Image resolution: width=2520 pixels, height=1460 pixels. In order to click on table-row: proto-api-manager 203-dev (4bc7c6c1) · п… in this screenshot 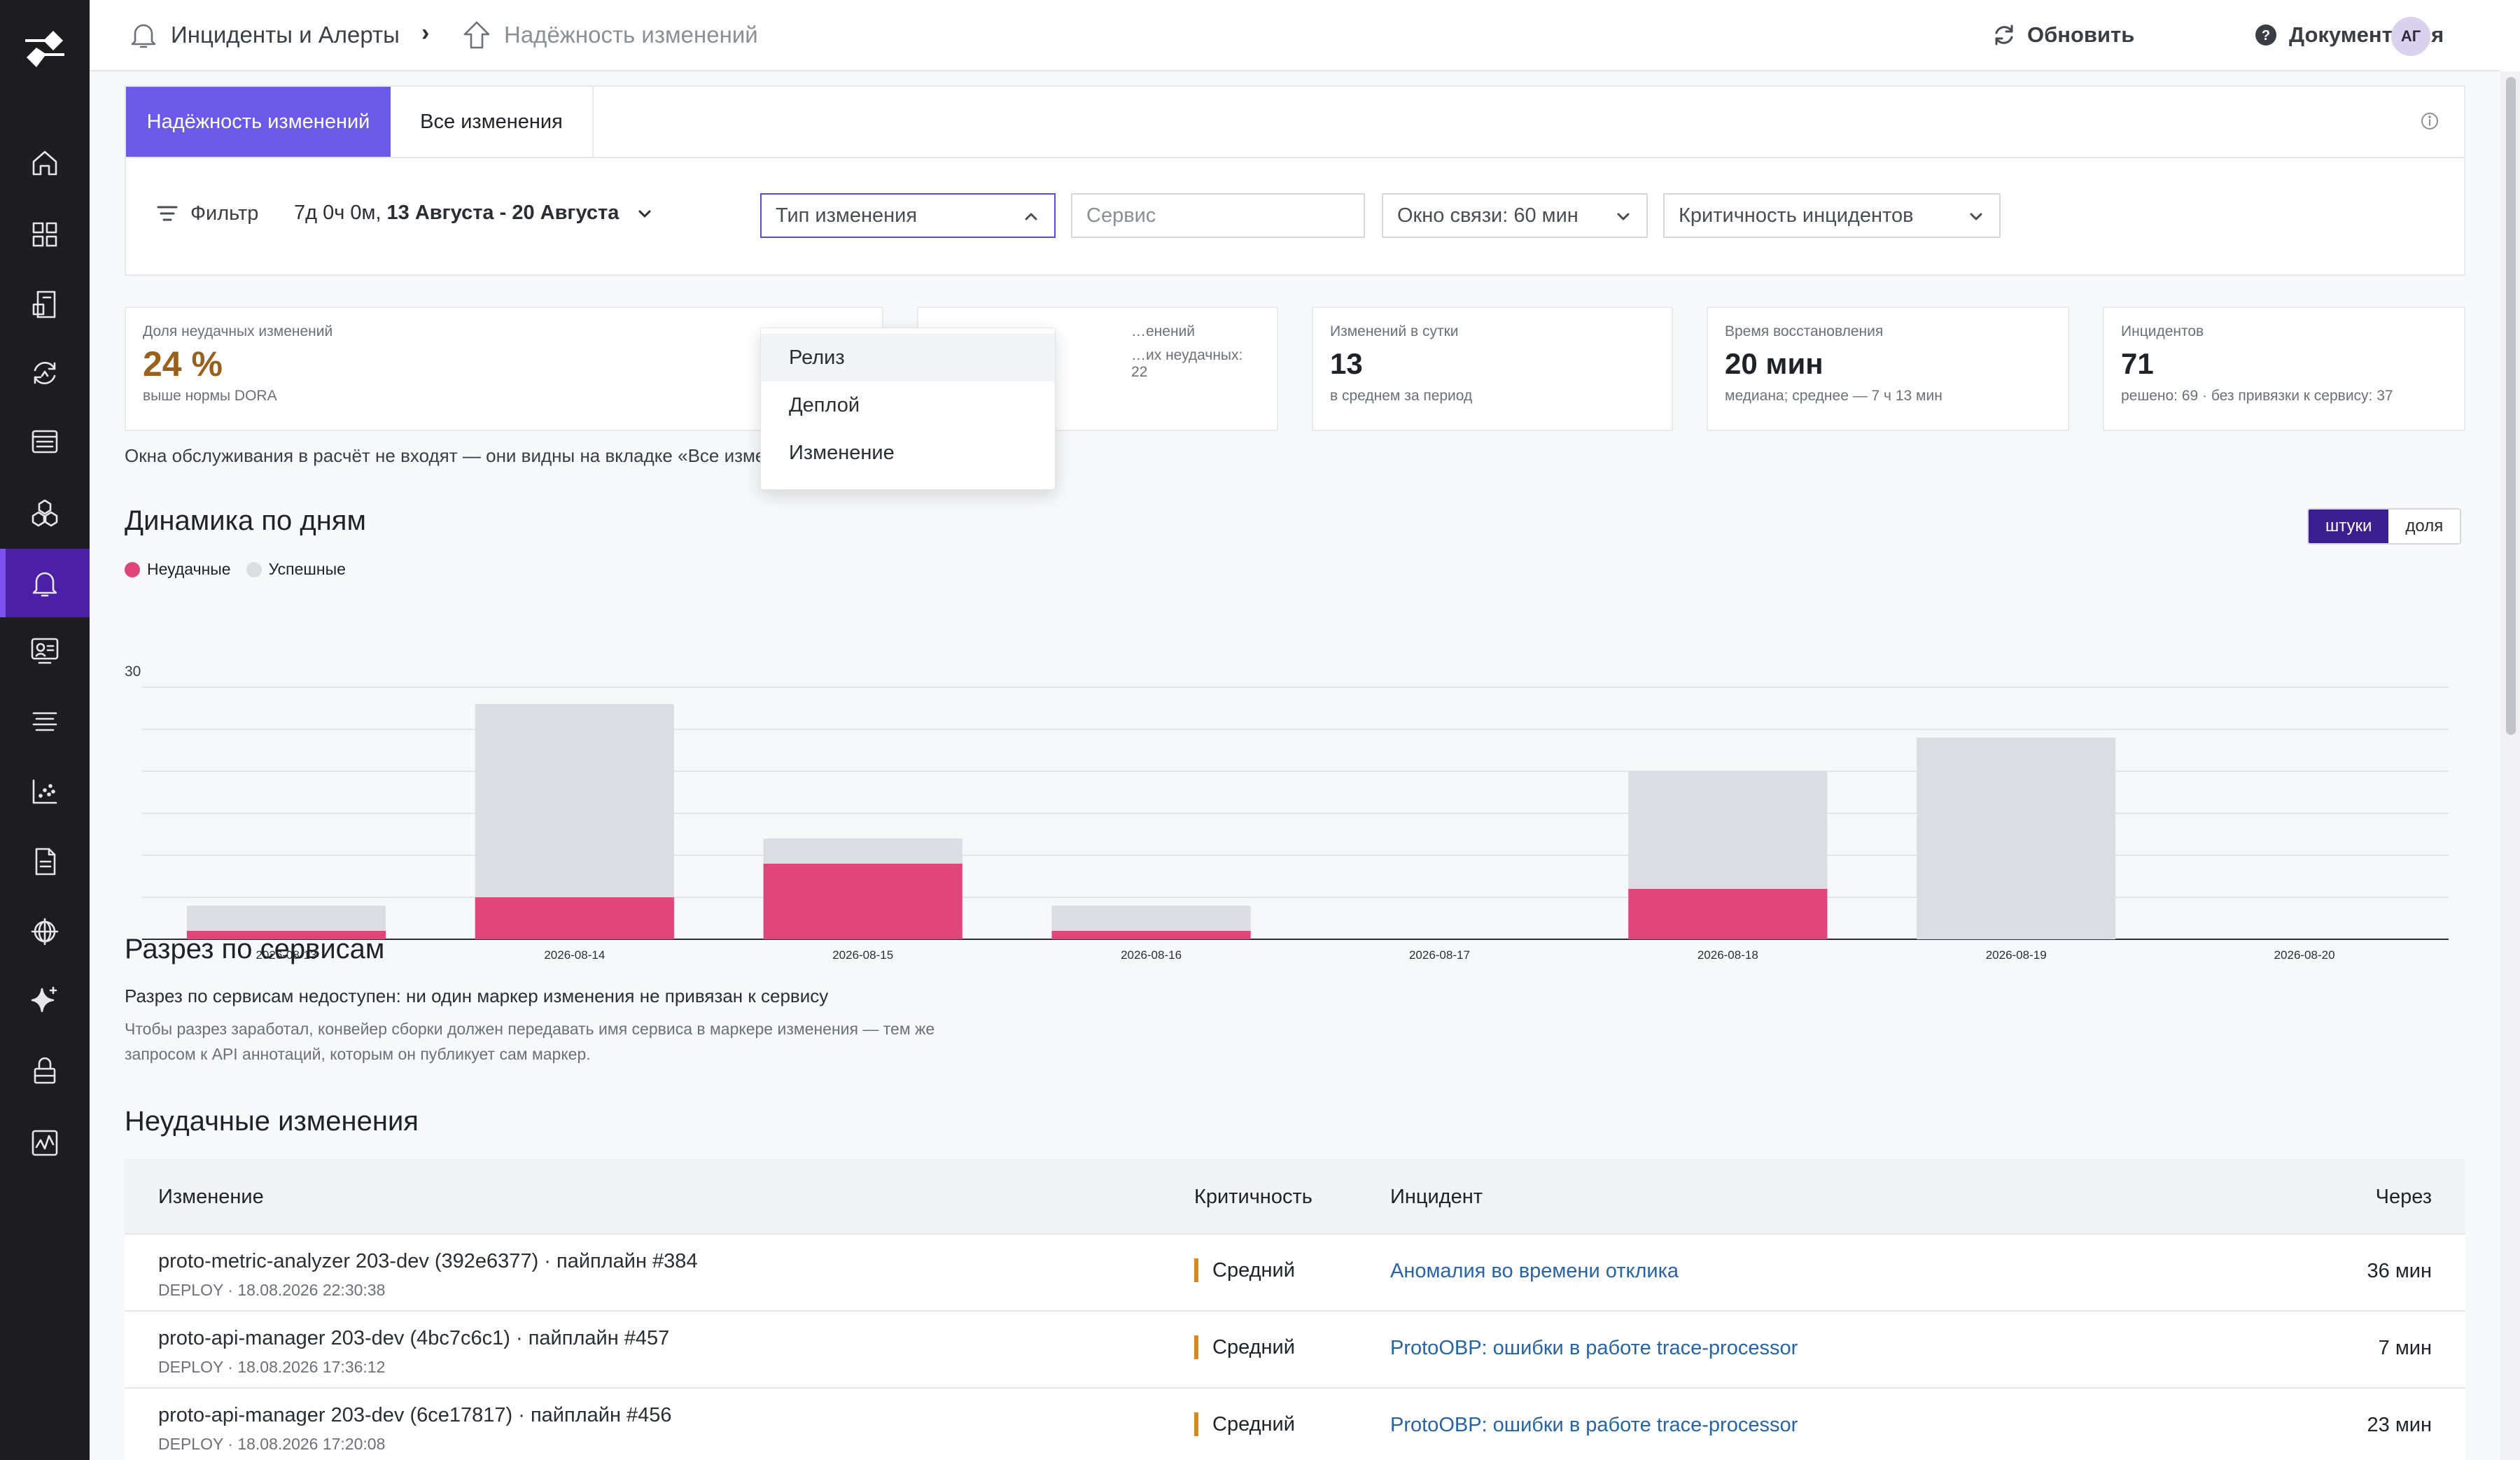, I will do `click(1295, 1351)`.